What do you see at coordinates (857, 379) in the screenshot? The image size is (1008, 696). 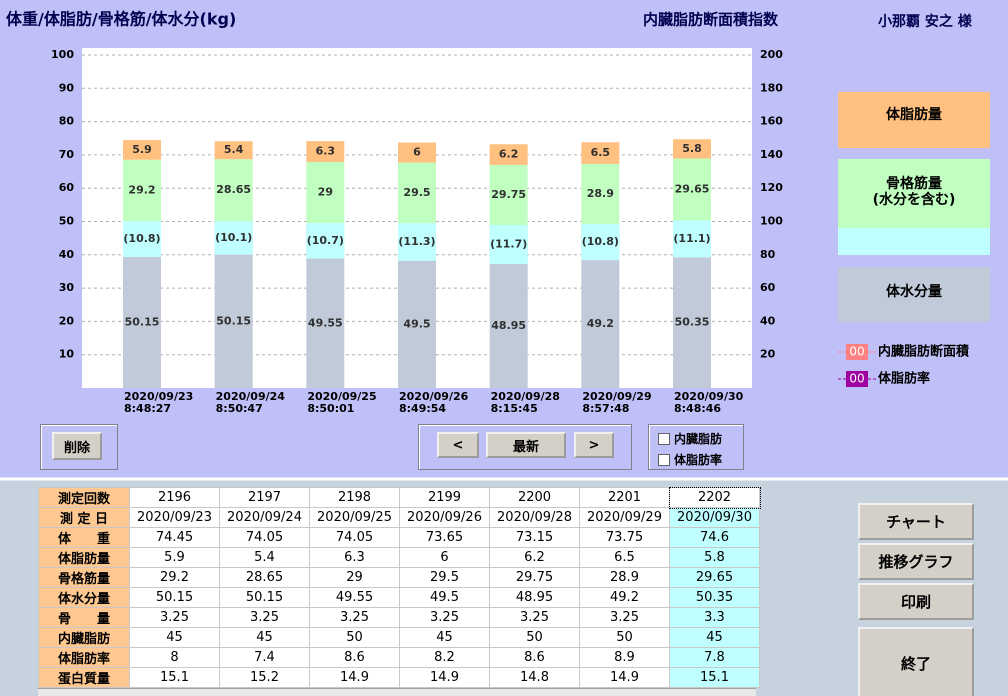 I see `legend-marker` at bounding box center [857, 379].